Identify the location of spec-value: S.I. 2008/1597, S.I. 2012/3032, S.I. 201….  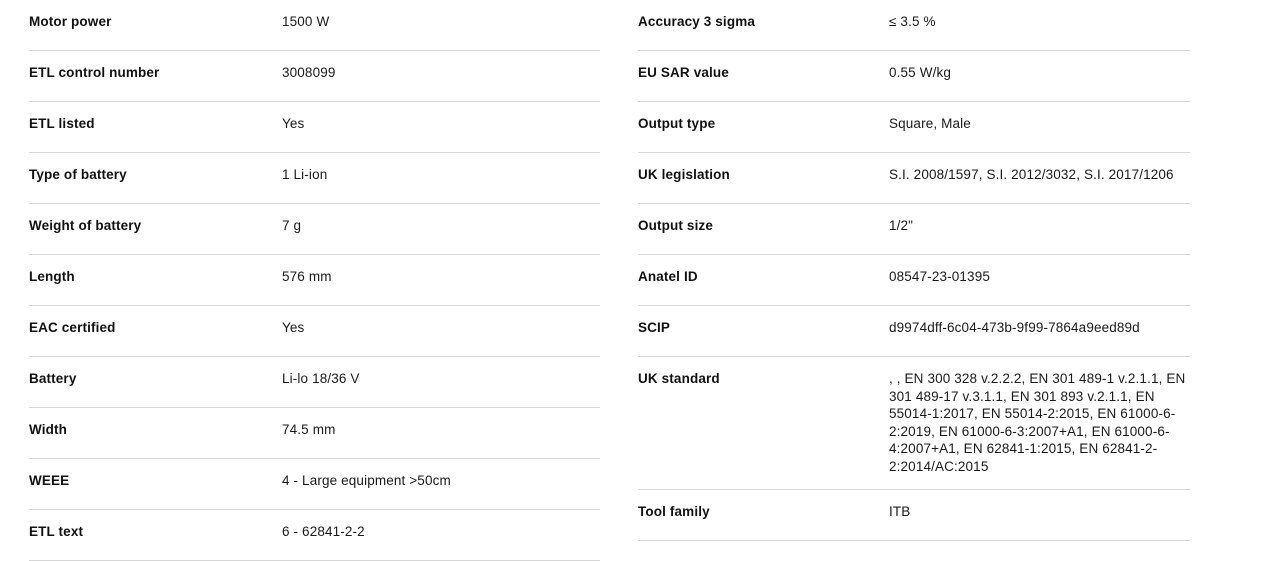
(1031, 174).